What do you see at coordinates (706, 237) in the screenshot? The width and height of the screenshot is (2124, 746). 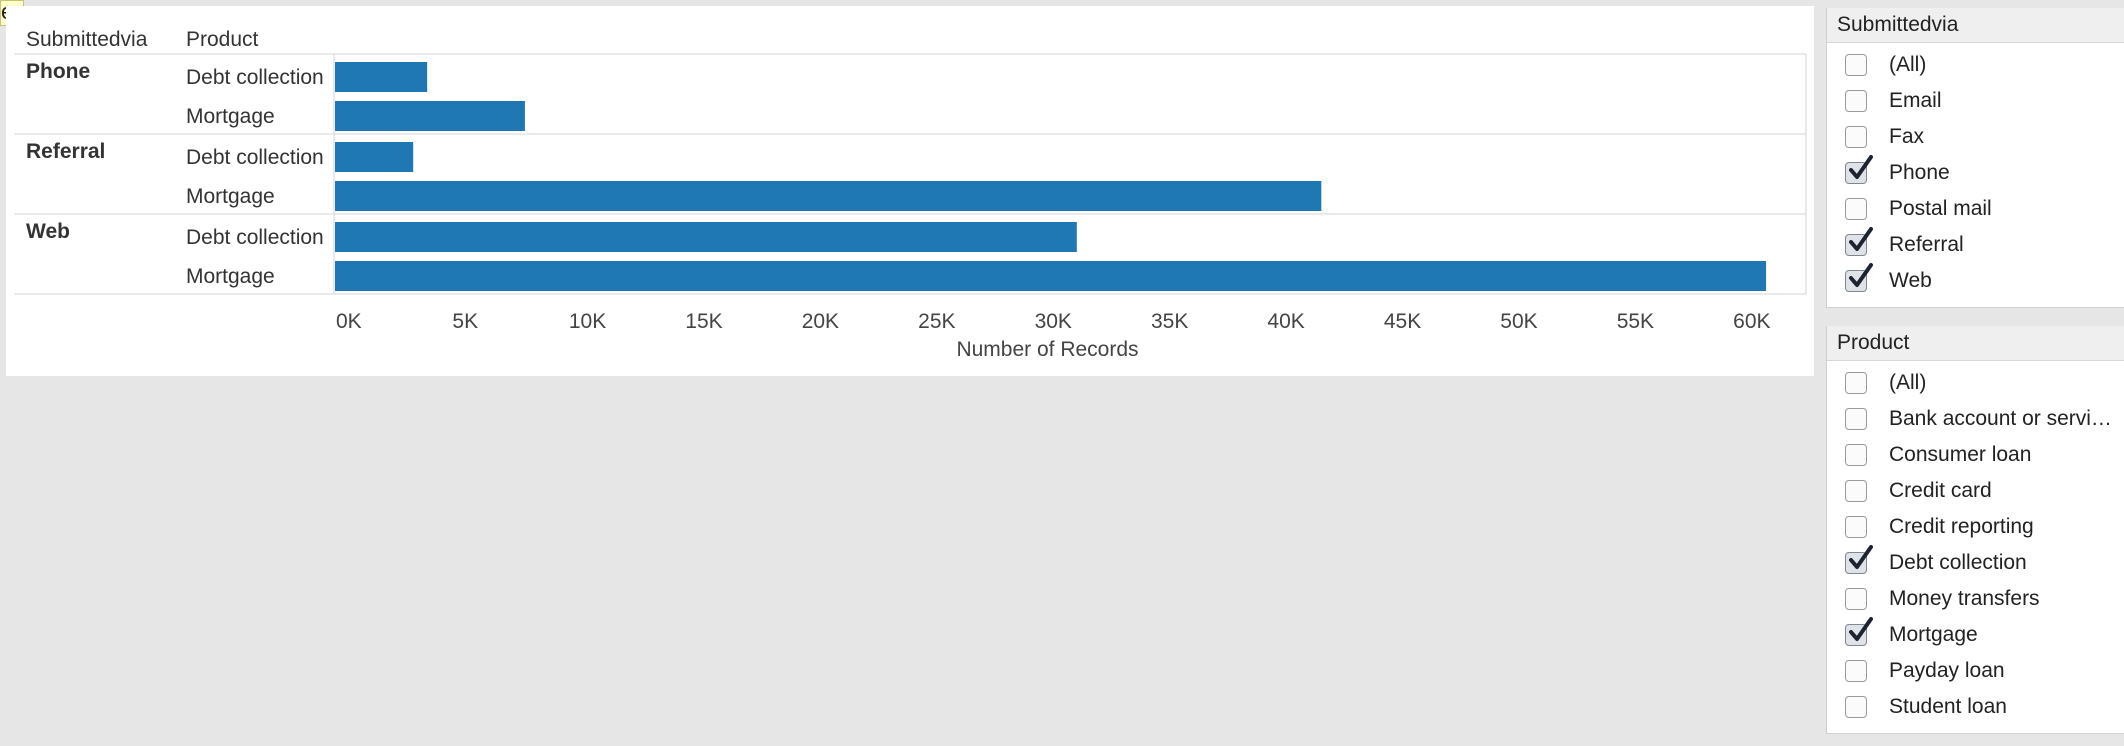 I see `bar-web-debt-collection` at bounding box center [706, 237].